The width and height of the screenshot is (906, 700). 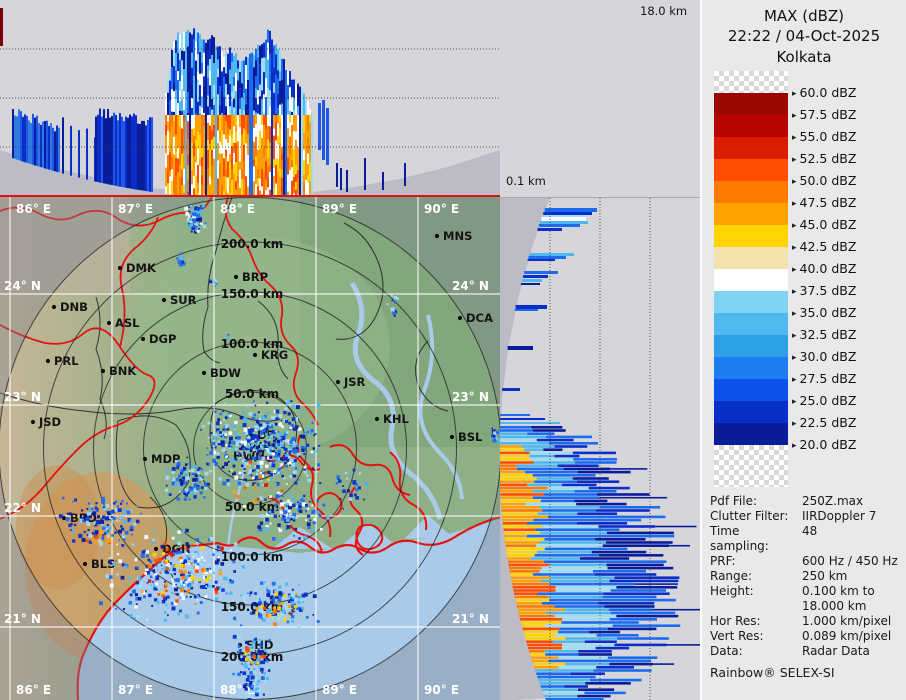 What do you see at coordinates (252, 294) in the screenshot?
I see `svg-text: 150.0 km` at bounding box center [252, 294].